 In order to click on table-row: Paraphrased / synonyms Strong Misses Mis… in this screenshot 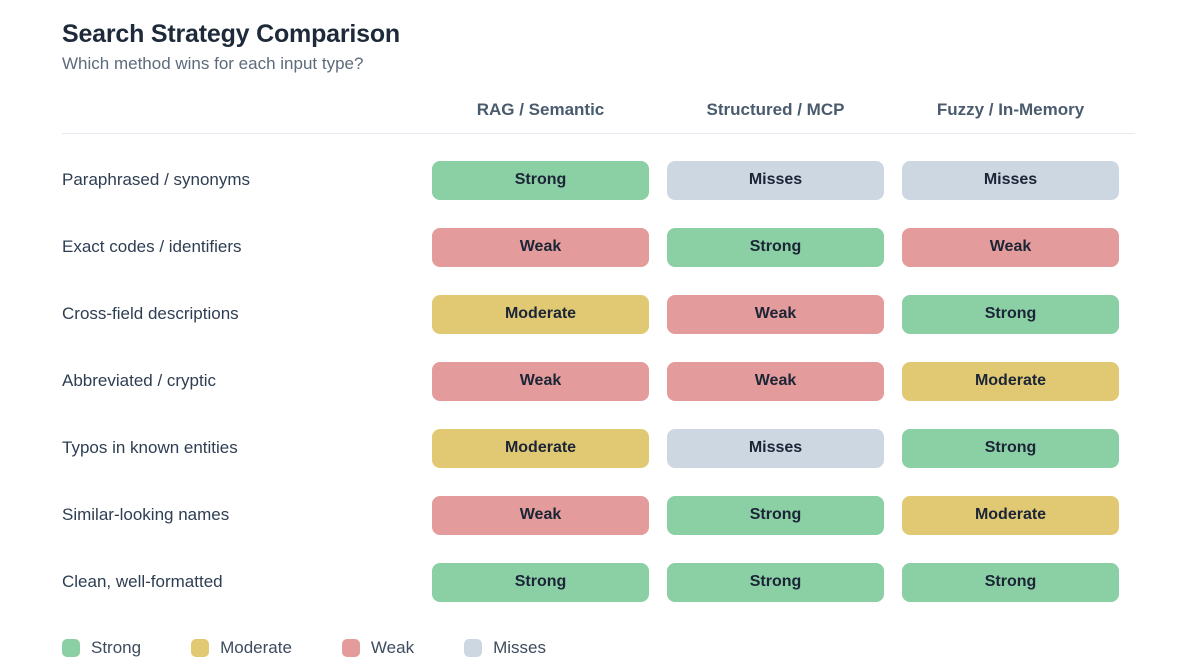, I will do `click(598, 180)`.